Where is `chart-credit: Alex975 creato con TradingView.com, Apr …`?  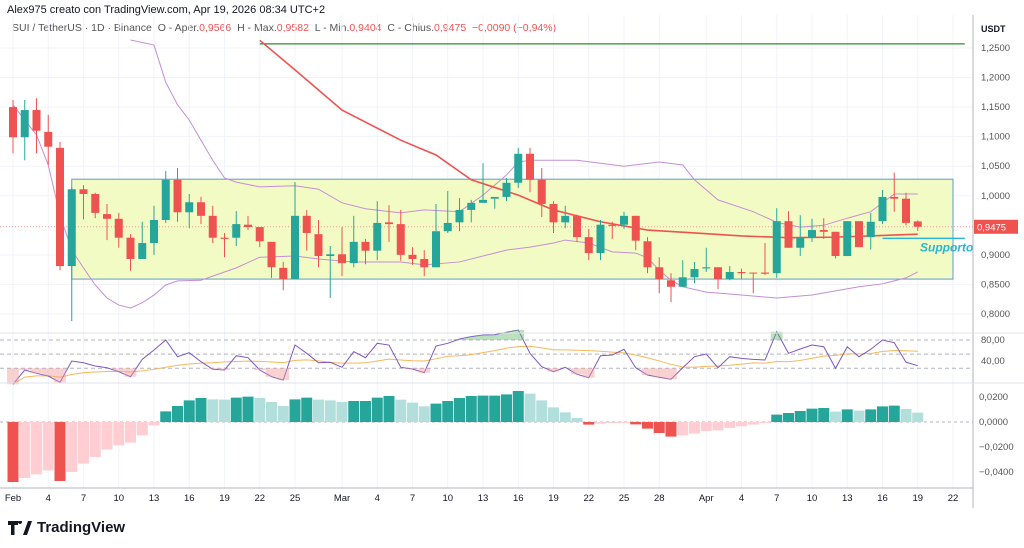 chart-credit: Alex975 creato con TradingView.com, Apr … is located at coordinates (166, 10).